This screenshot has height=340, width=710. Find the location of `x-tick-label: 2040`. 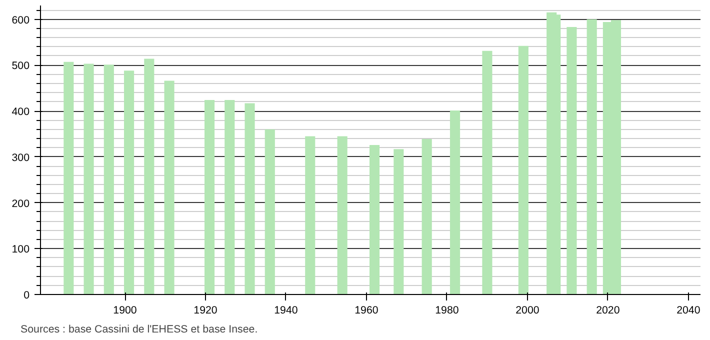

x-tick-label: 2040 is located at coordinates (688, 310).